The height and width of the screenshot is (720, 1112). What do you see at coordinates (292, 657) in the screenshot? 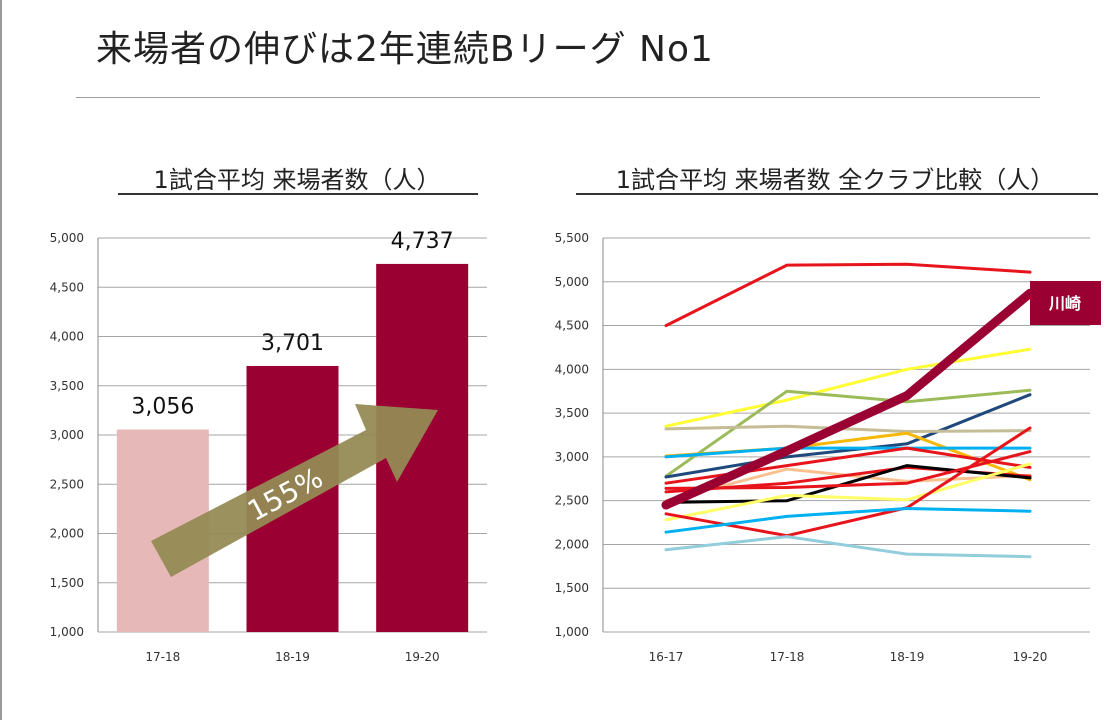
I see `bar-x-tick-label: 18-19` at bounding box center [292, 657].